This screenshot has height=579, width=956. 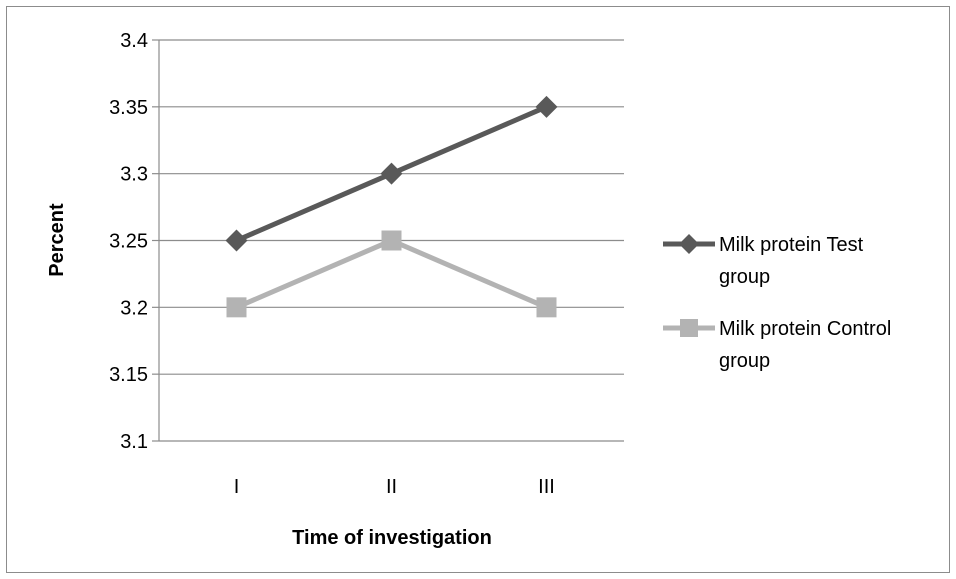 I want to click on x-tick-label: II, so click(x=391, y=487).